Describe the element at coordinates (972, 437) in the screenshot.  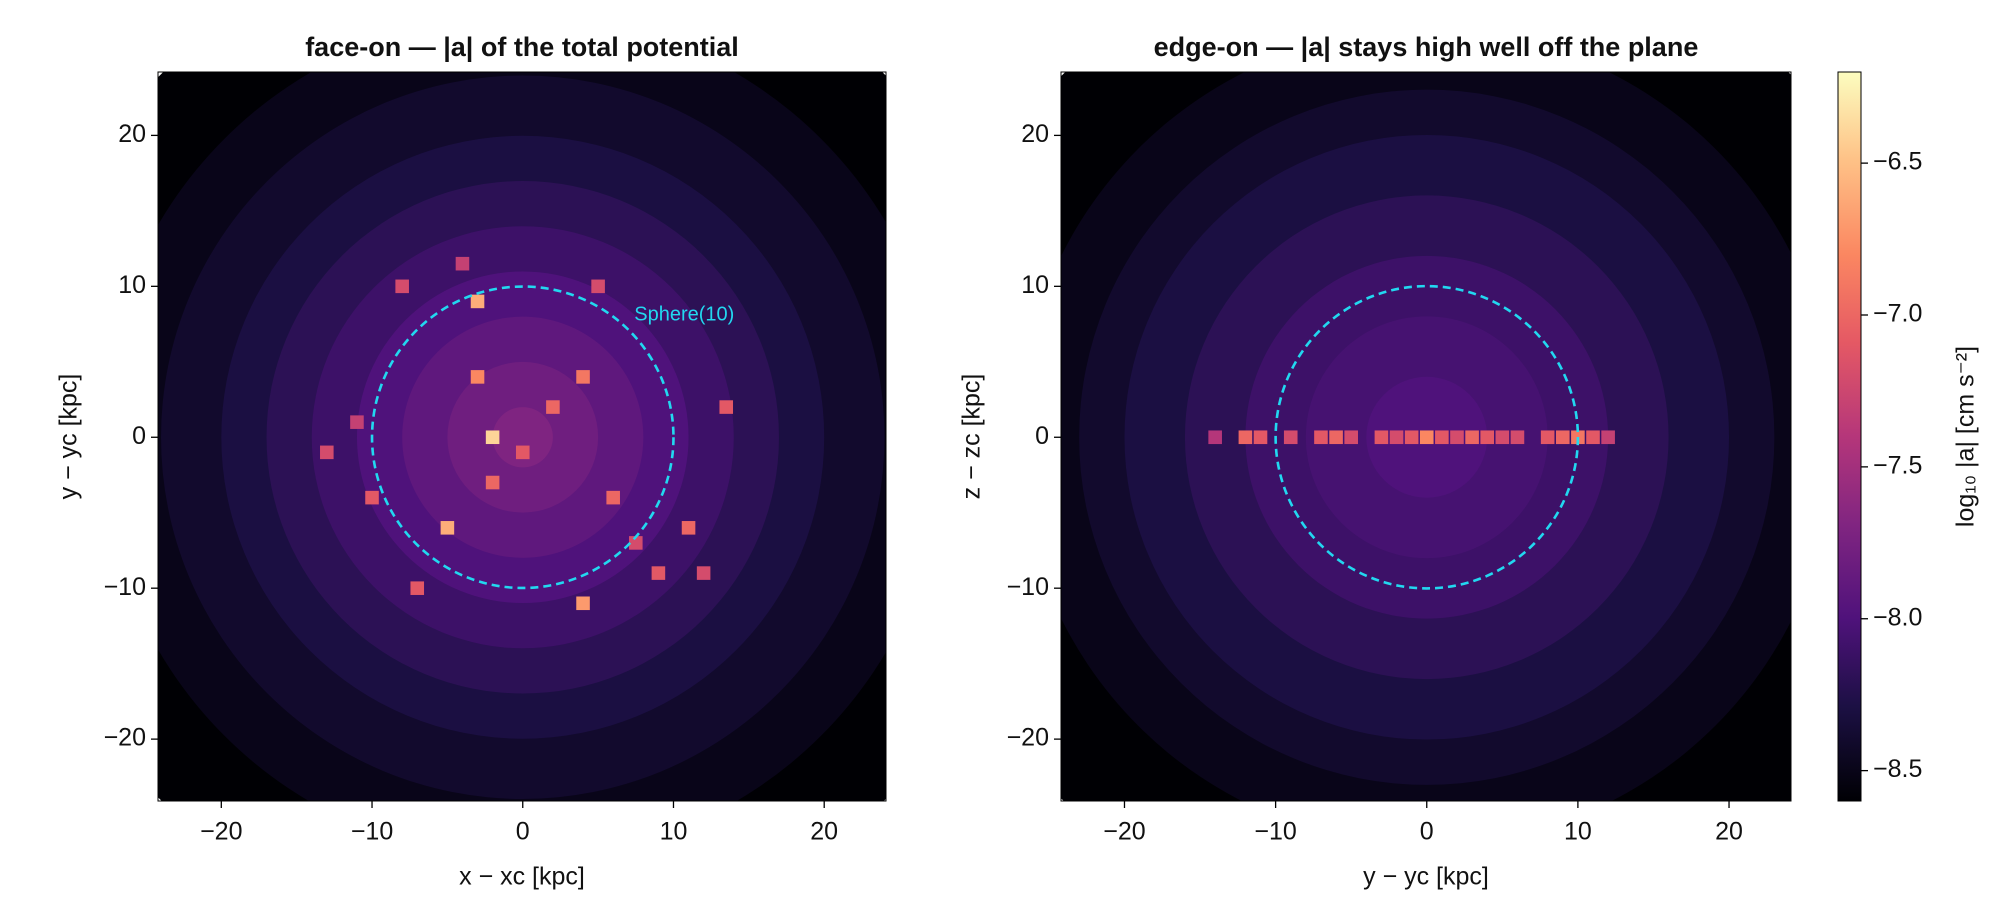
I see `y-axis-label: z − zc [kpc]` at that location.